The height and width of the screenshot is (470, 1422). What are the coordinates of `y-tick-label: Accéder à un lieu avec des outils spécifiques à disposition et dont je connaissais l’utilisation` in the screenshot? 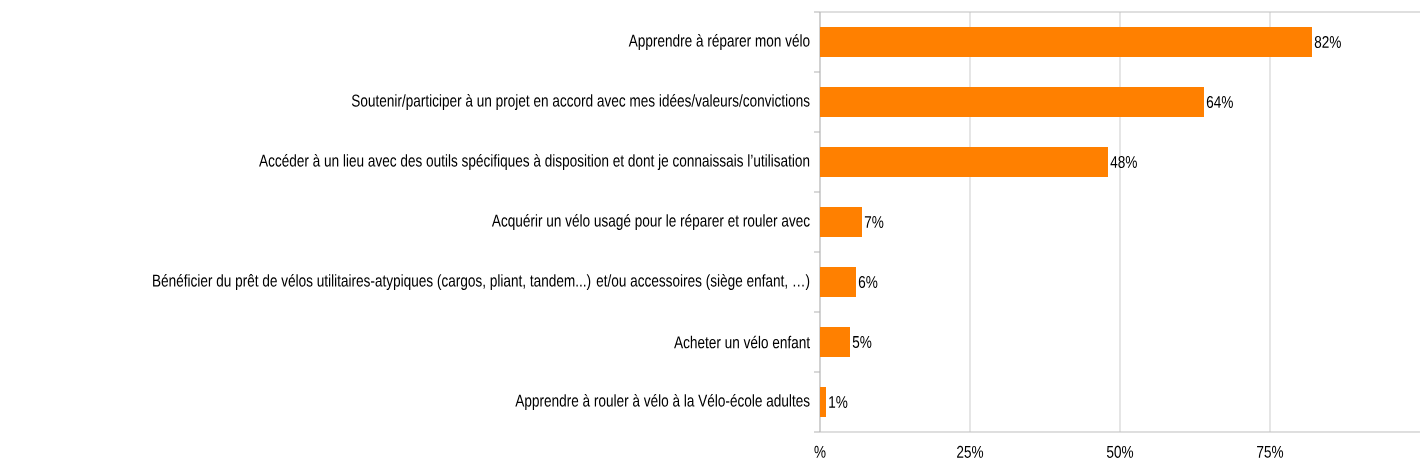 It's located at (534, 162).